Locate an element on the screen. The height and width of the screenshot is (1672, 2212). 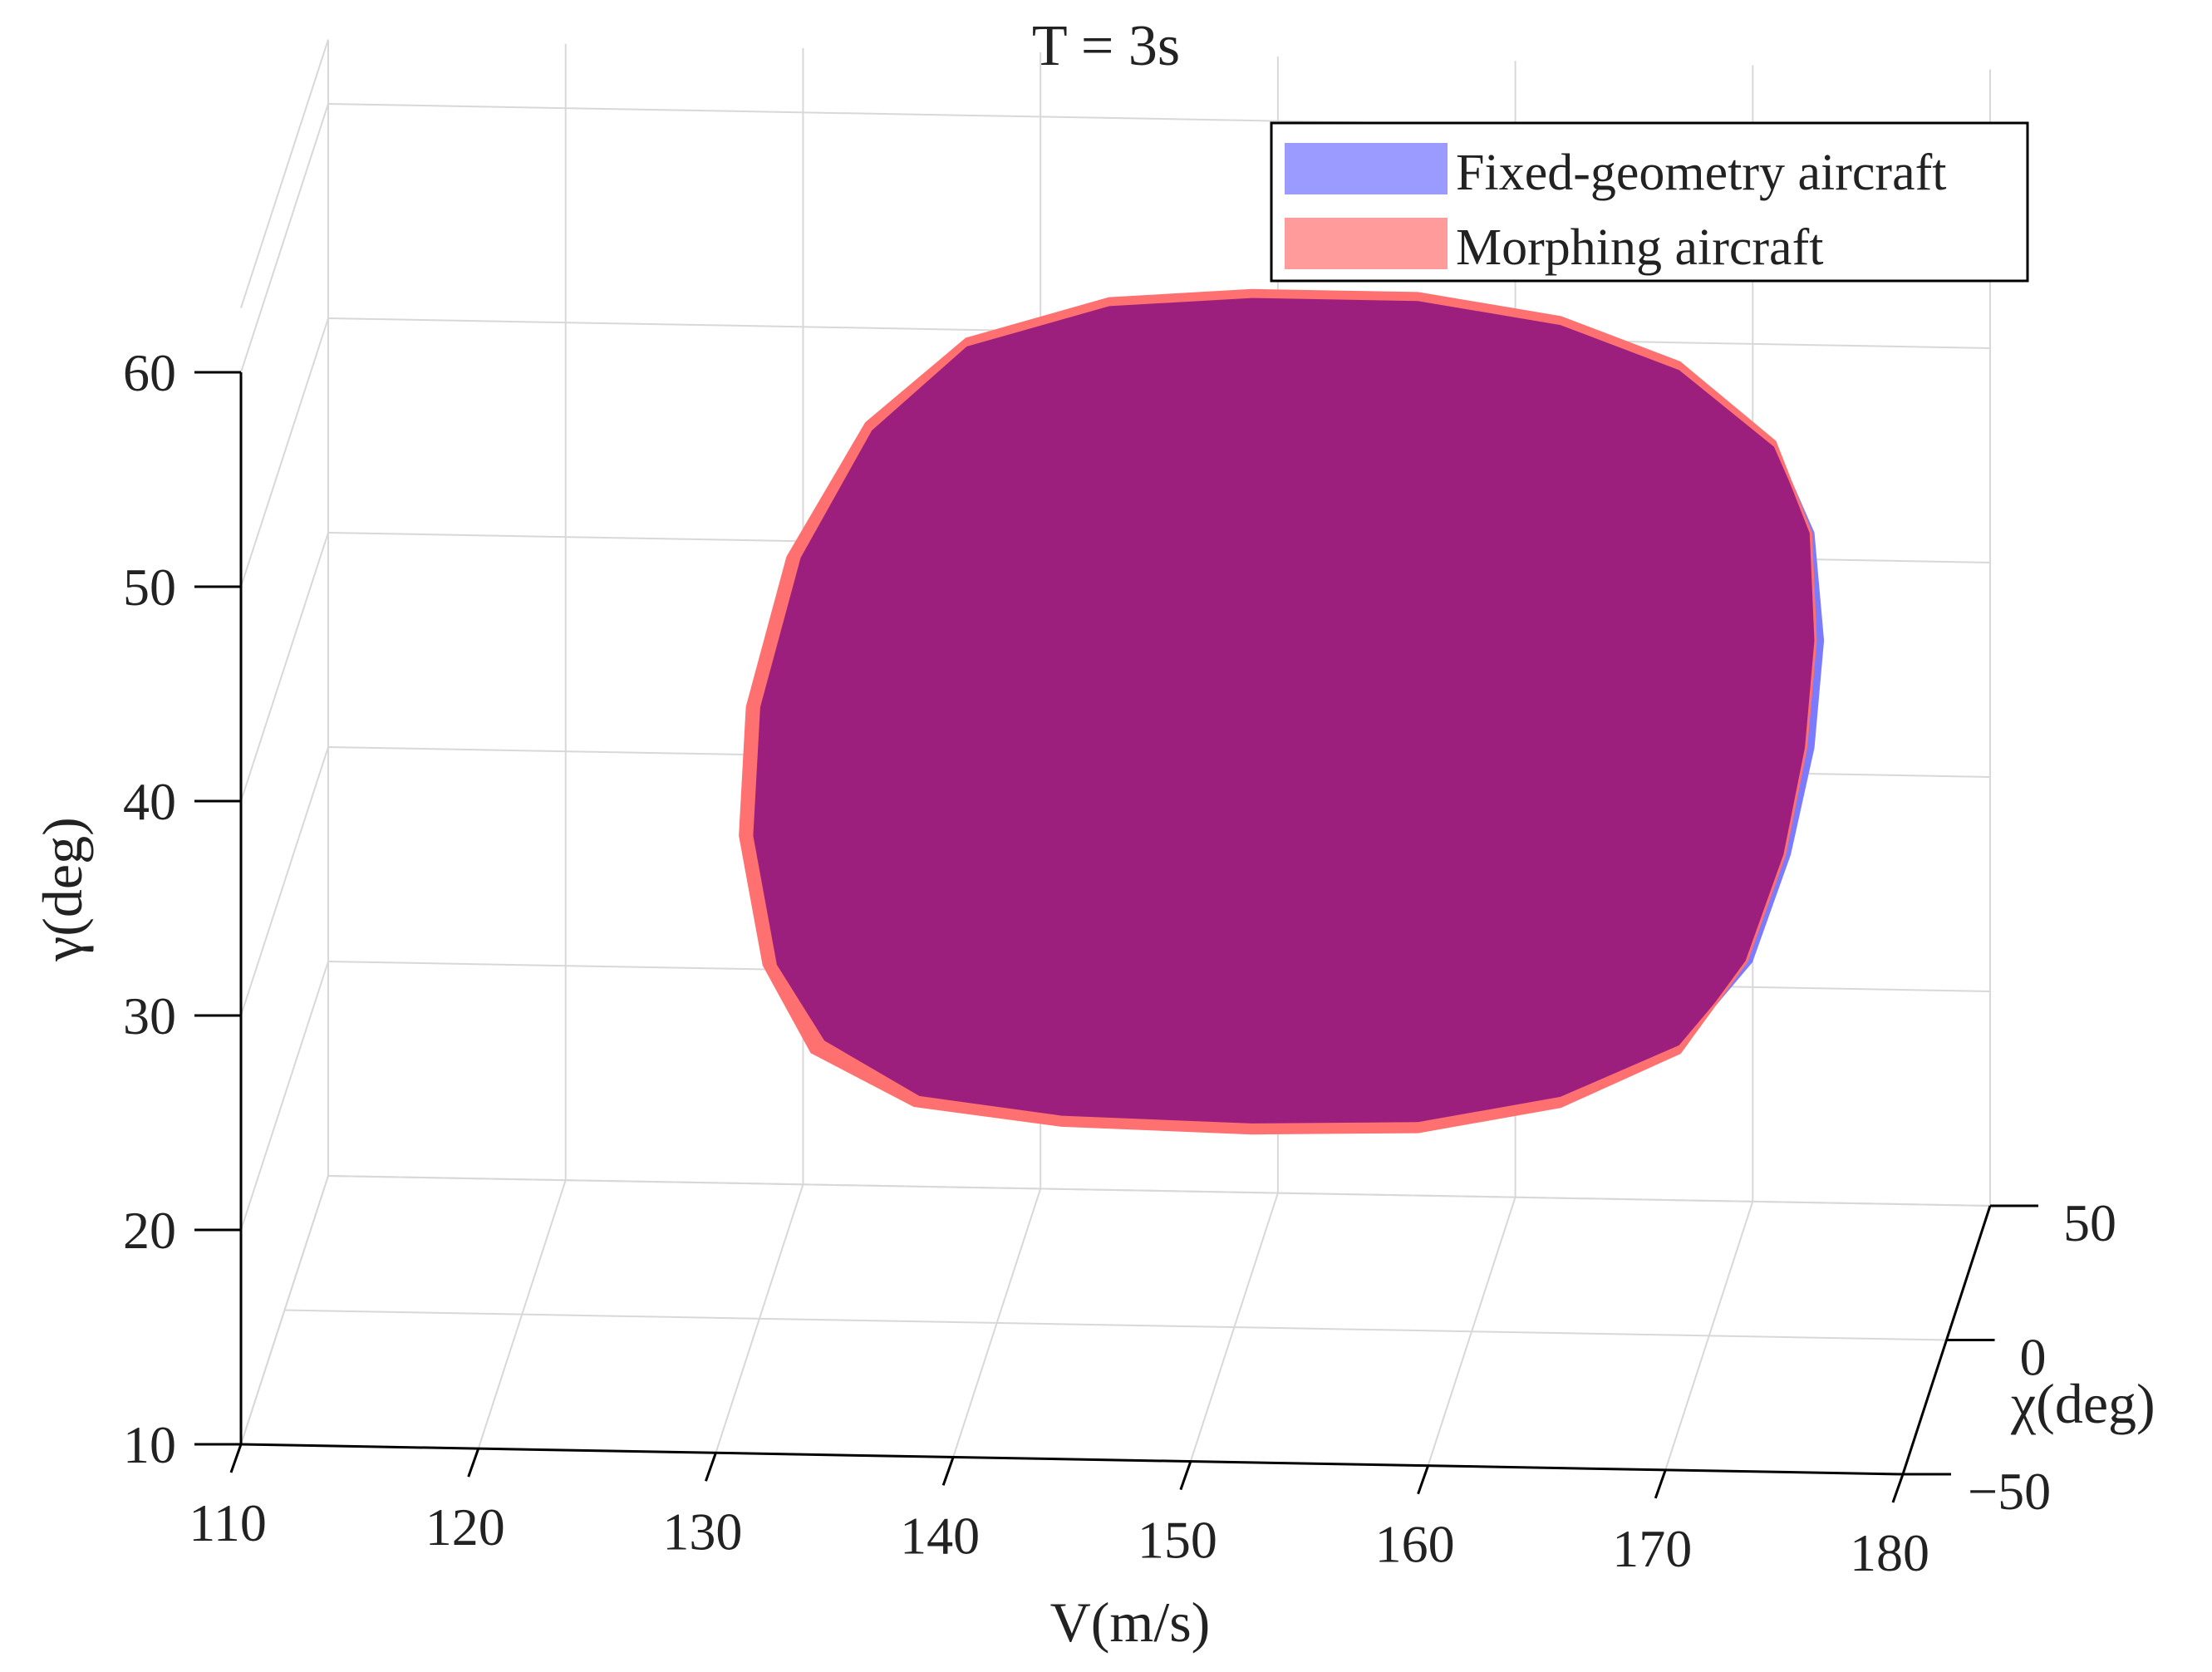
y-tick-label: 50 is located at coordinates (149, 587).